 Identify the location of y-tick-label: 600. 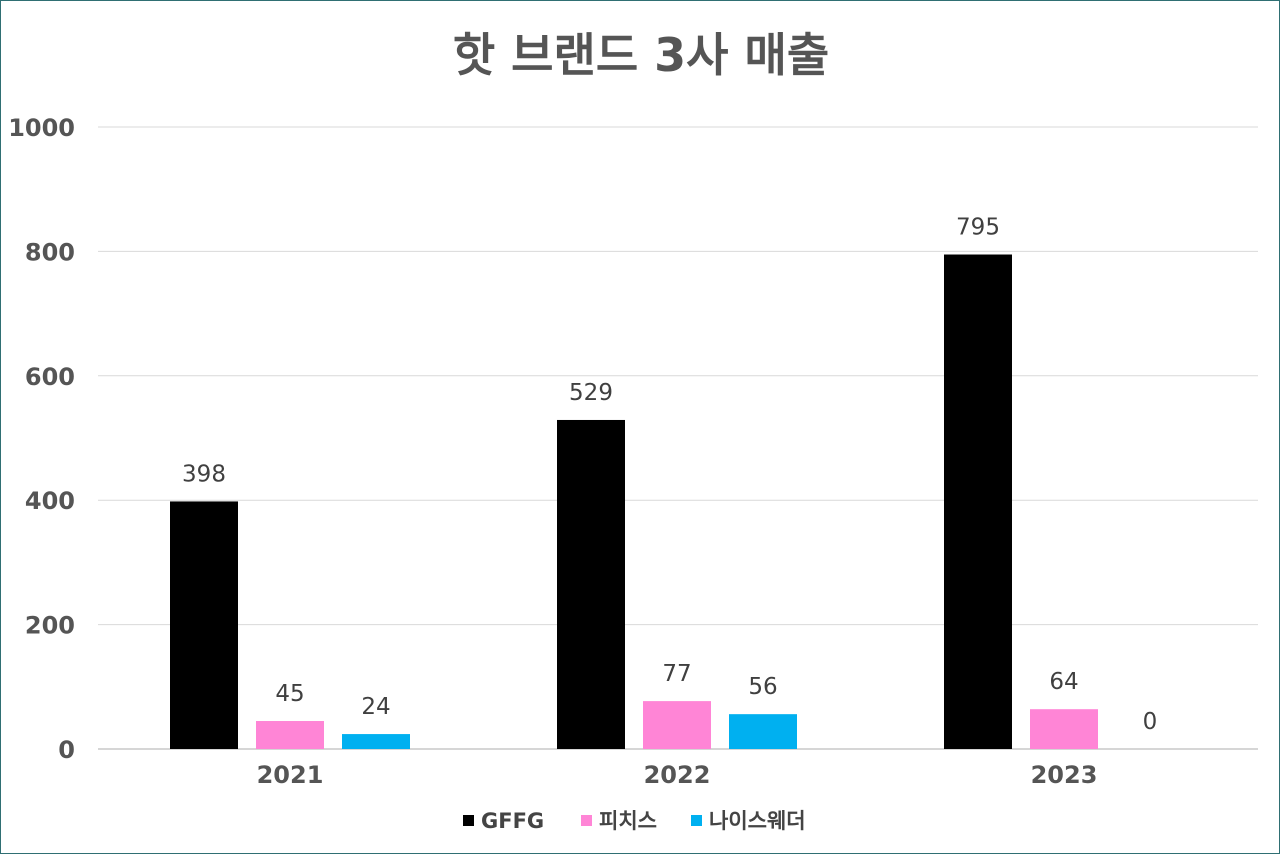
(50, 377).